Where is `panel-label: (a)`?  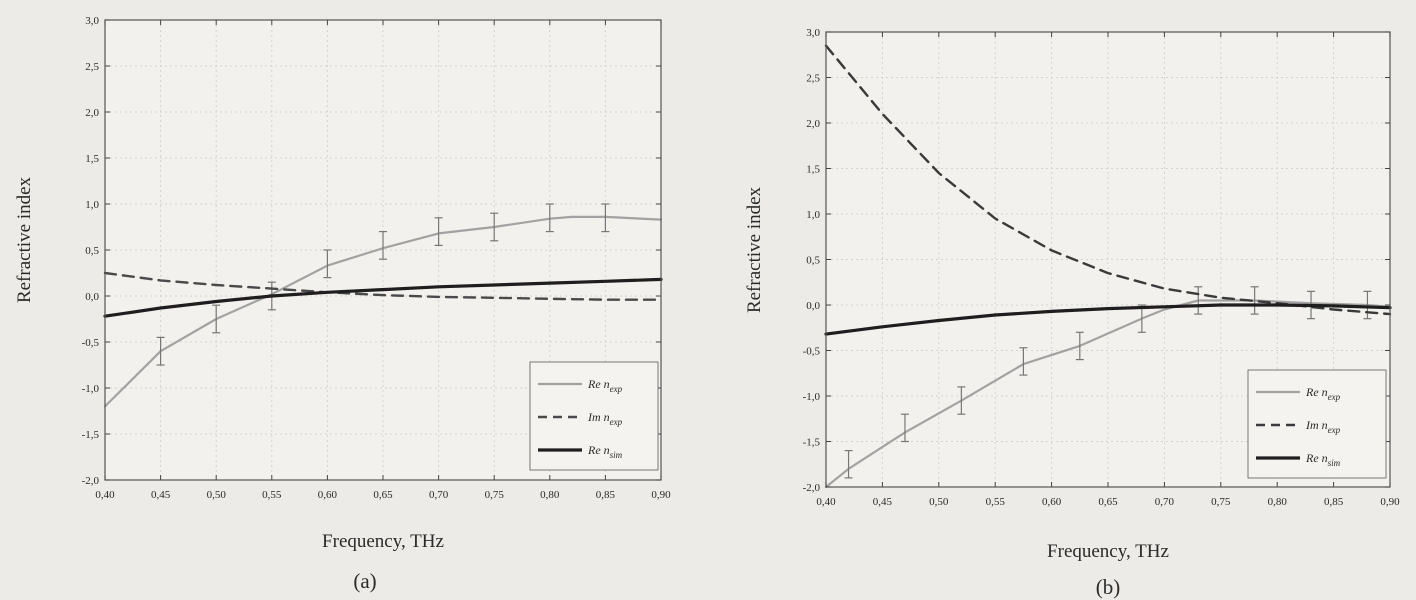
panel-label: (a) is located at coordinates (364, 581).